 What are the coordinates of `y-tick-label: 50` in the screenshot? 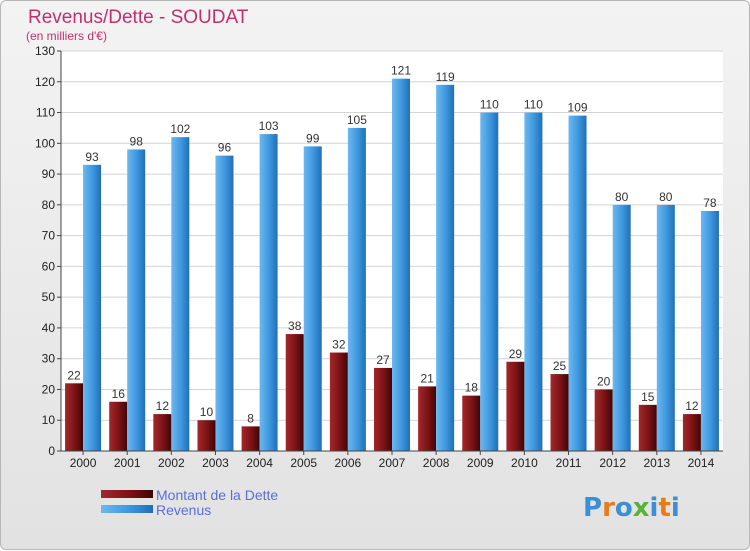 It's located at (49, 297).